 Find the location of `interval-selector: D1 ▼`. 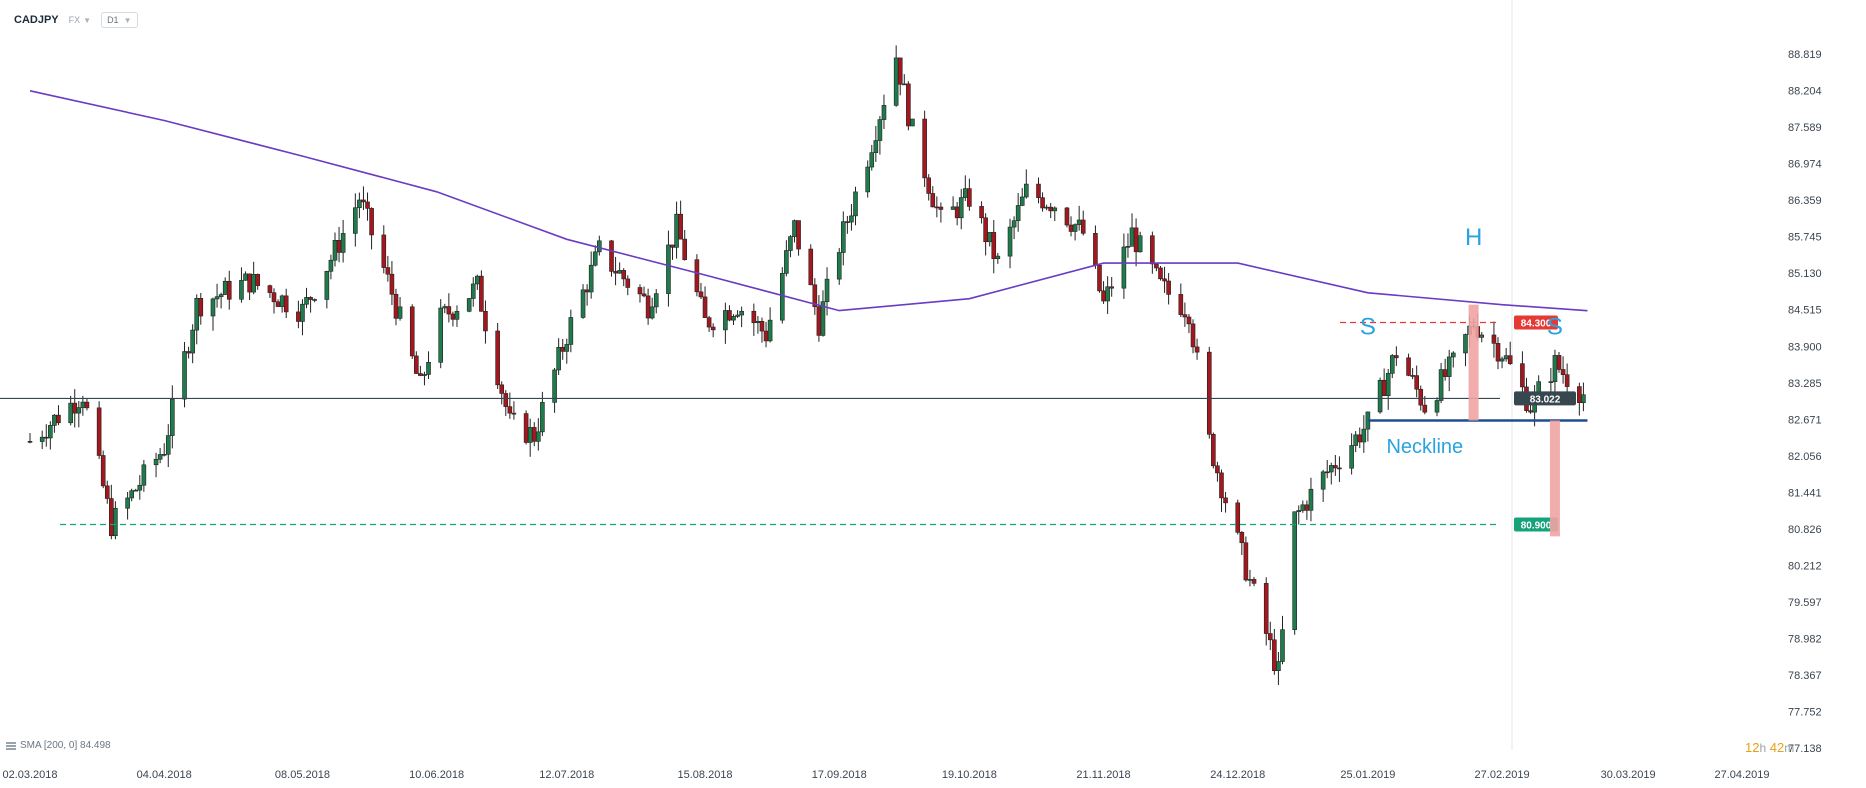

interval-selector: D1 ▼ is located at coordinates (119, 20).